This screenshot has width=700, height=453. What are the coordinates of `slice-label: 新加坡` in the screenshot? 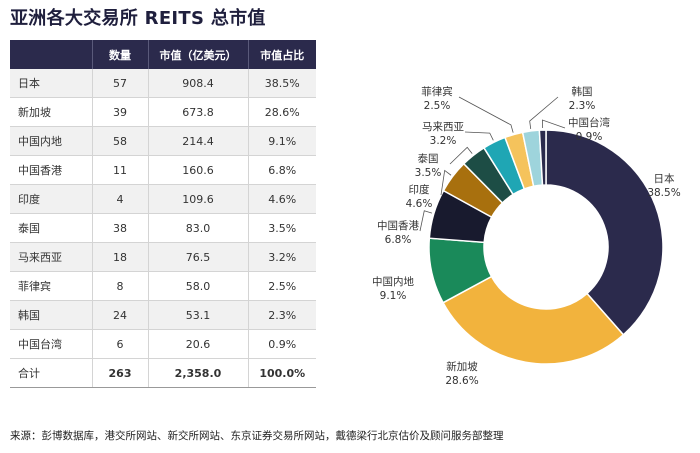 It's located at (462, 366).